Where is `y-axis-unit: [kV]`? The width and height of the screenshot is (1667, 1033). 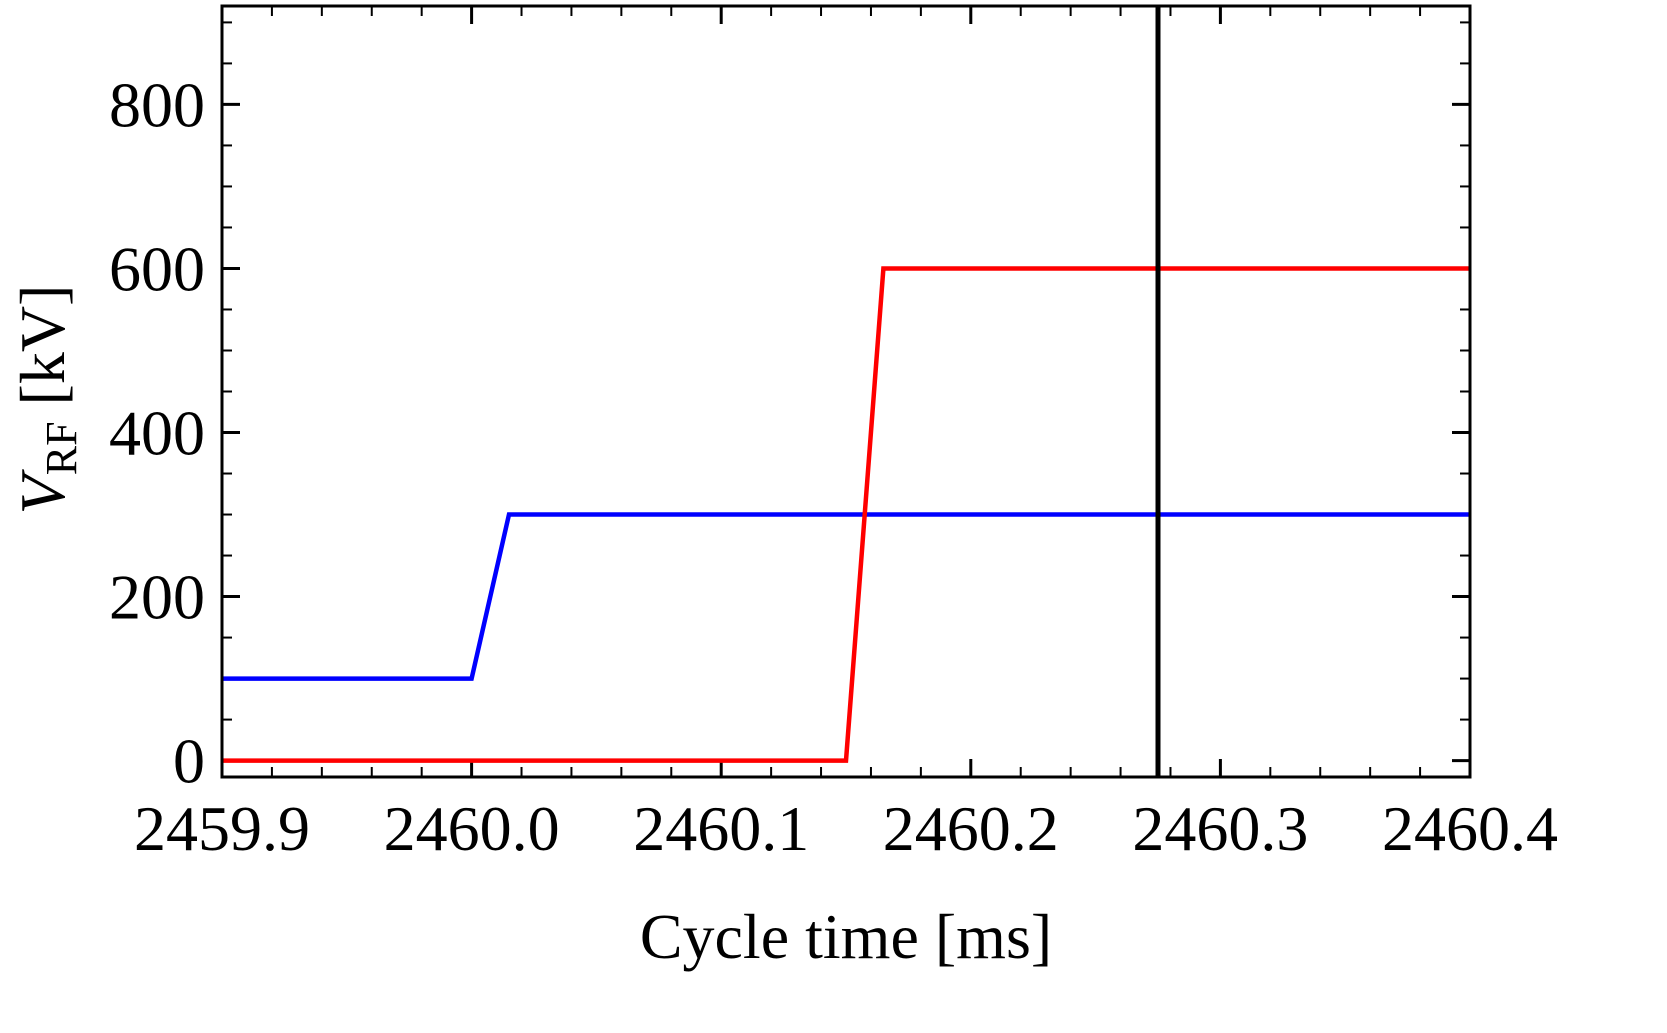
y-axis-unit: [kV] is located at coordinates (42, 353).